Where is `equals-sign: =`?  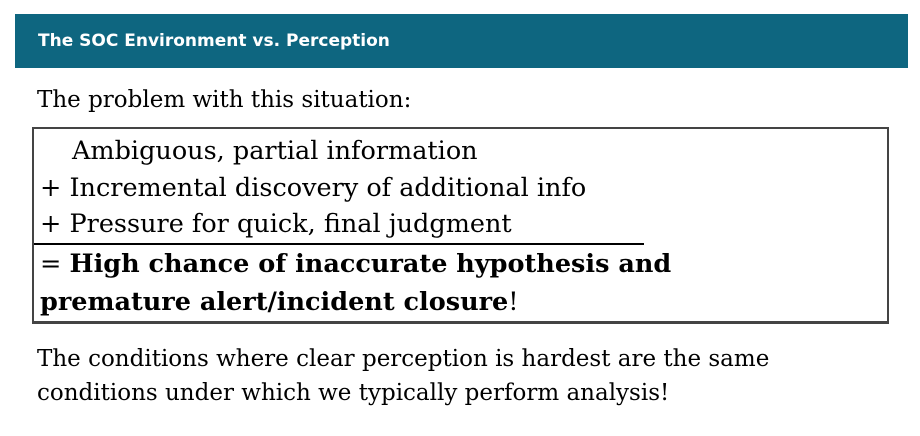 equals-sign: = is located at coordinates (55, 264).